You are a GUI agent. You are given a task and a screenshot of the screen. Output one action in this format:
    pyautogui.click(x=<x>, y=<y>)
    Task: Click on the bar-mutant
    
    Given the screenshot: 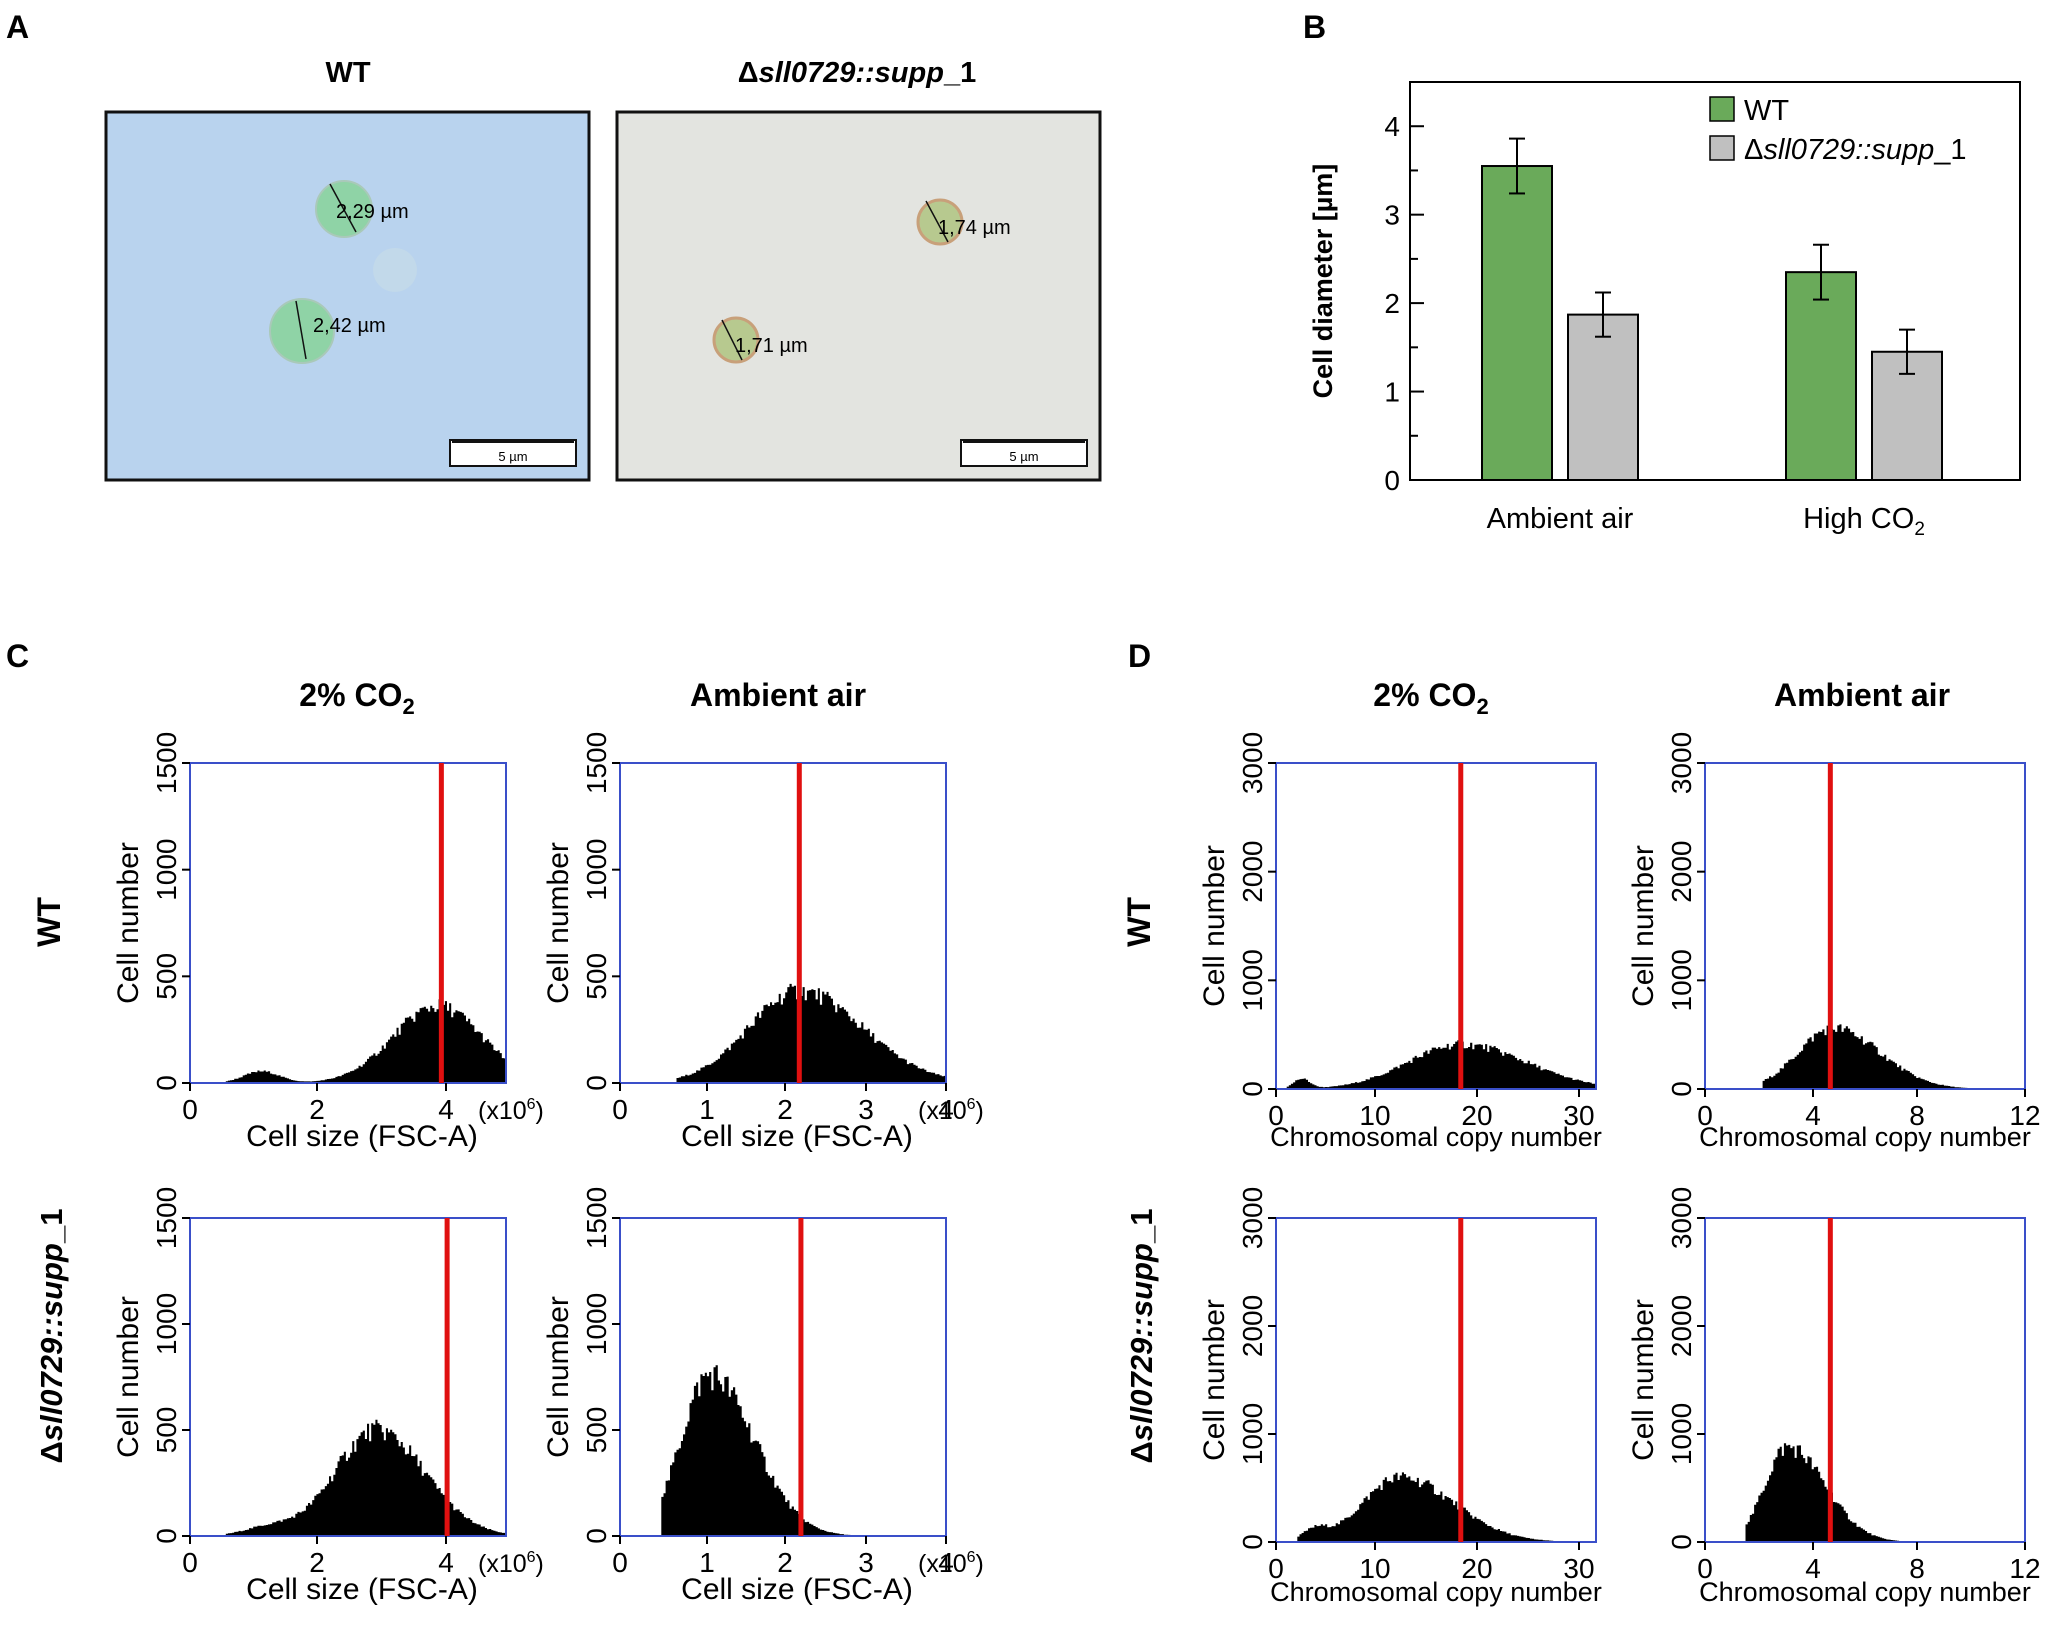 What is the action you would take?
    pyautogui.click(x=1603, y=397)
    